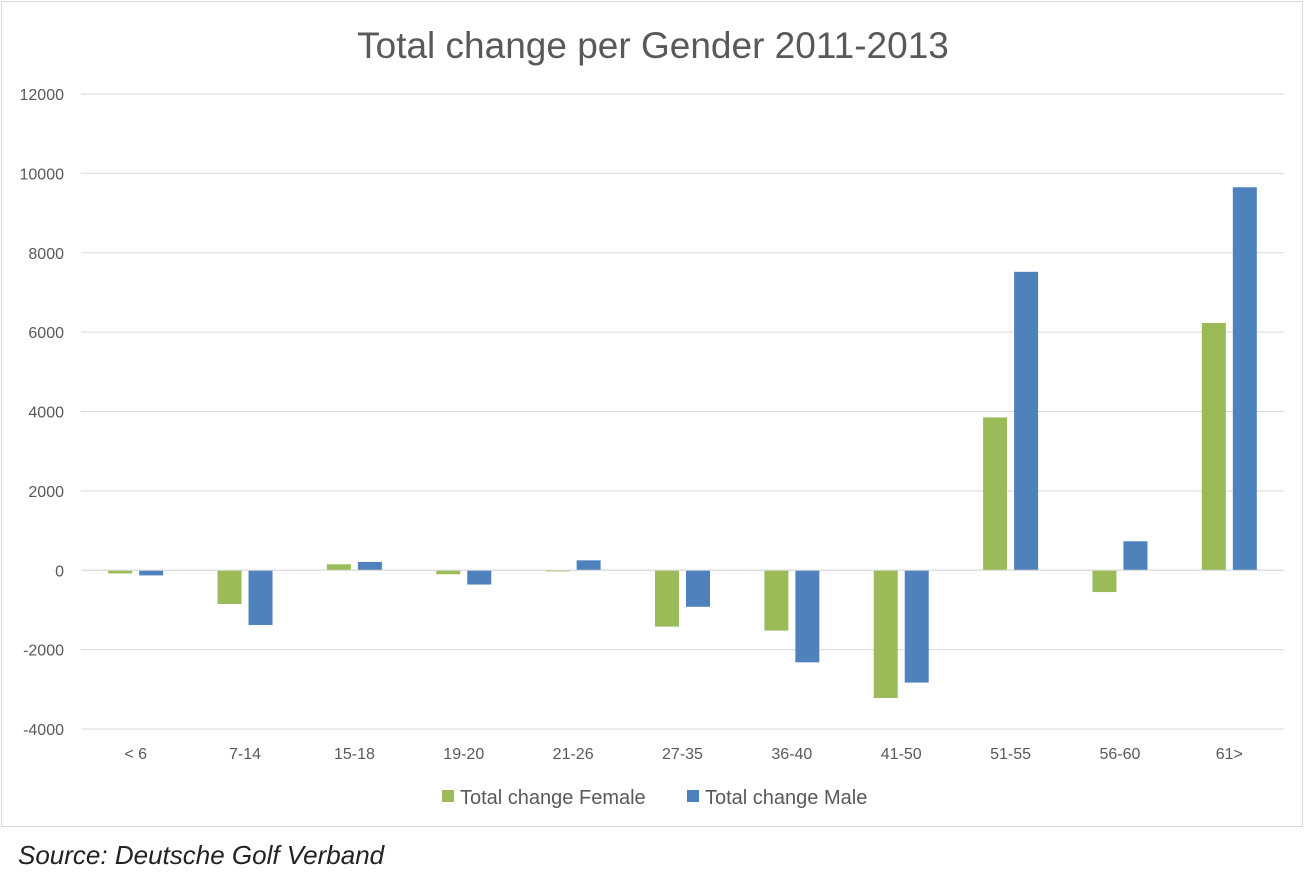  Describe the element at coordinates (791, 754) in the screenshot. I see `x-tick-label: 36-40` at that location.